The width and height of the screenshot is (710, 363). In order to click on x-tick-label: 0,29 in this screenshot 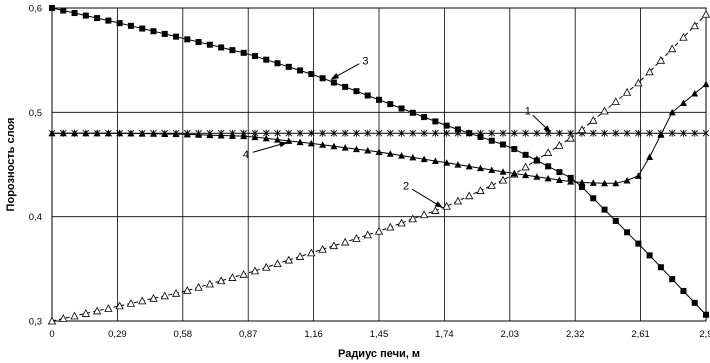, I will do `click(117, 334)`.